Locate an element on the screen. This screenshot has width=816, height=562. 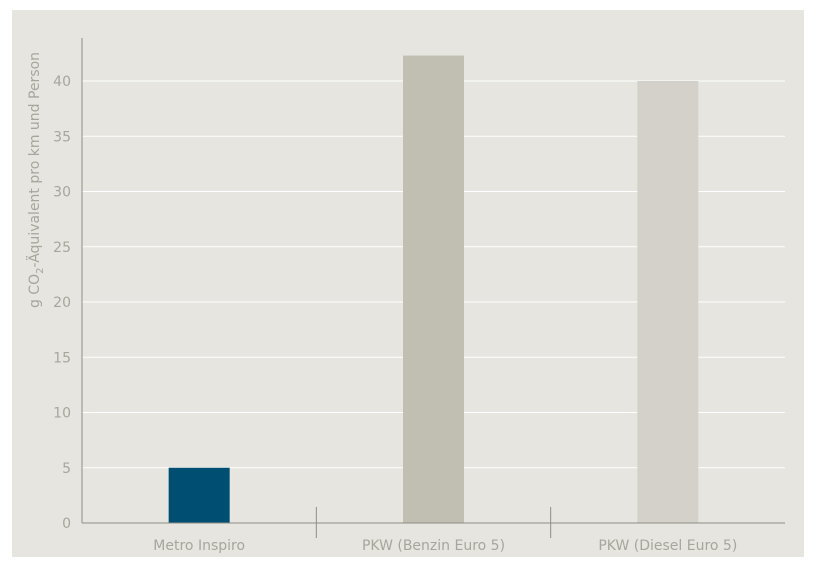
y-axis-label: g CO2-Äquivalent pro km und Person is located at coordinates (35, 180).